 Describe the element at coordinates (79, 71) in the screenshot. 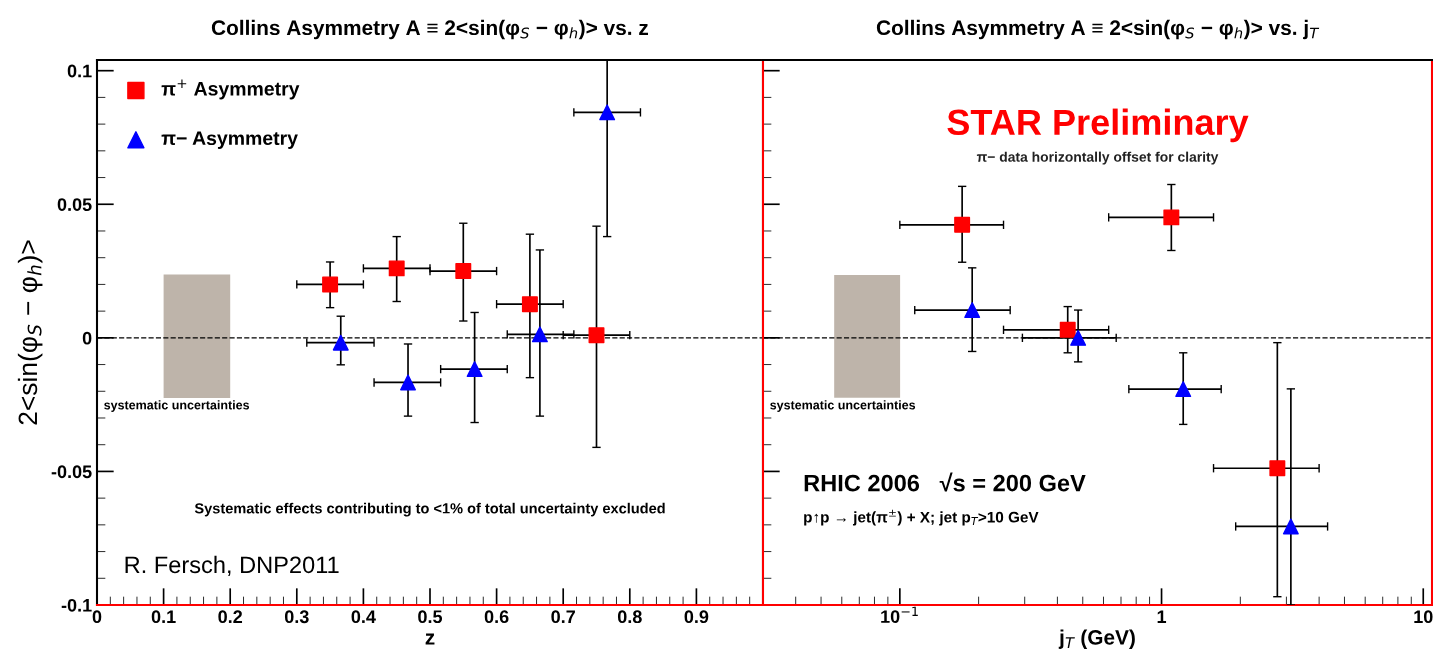

I see `y-tick-label: 0.1` at that location.